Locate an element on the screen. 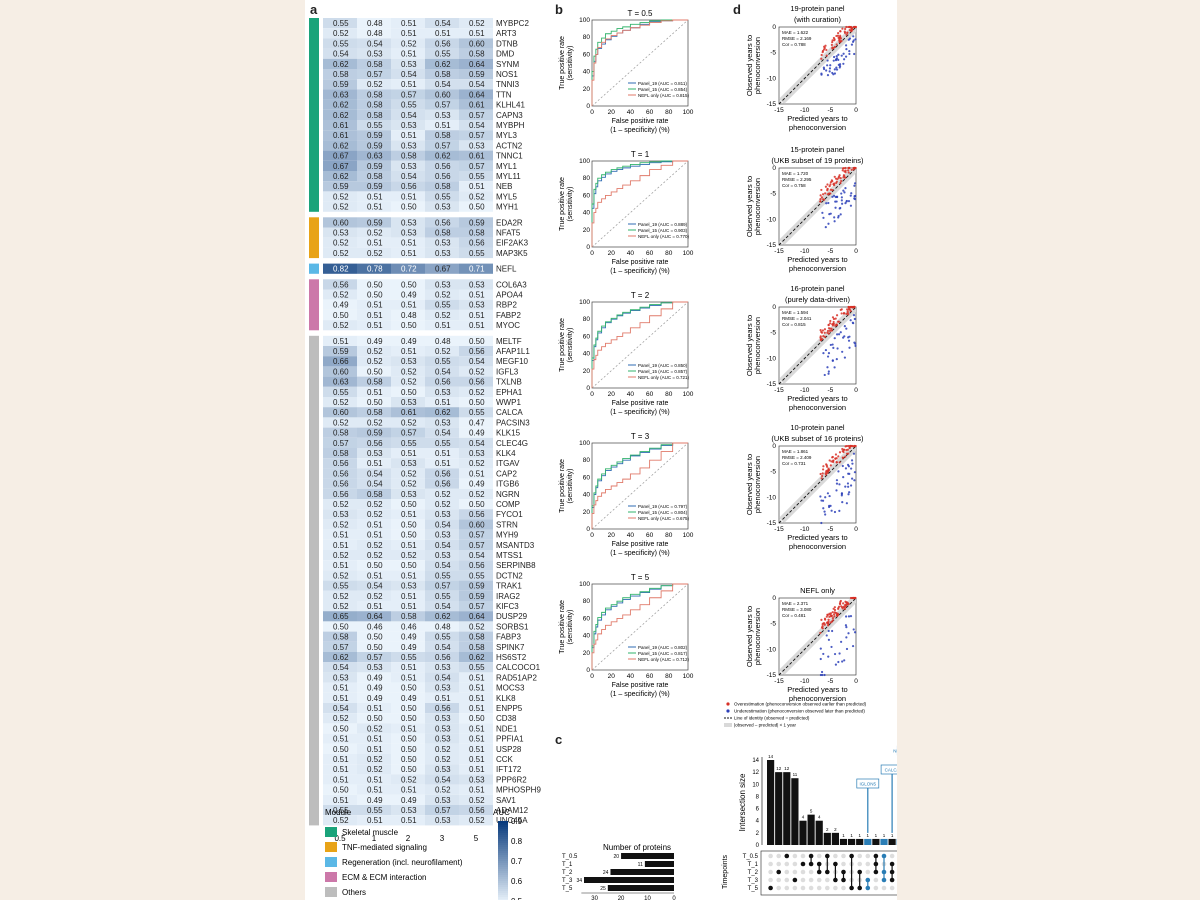 Image resolution: width=1200 pixels, height=900 pixels. gene-label: CCK is located at coordinates (505, 759).